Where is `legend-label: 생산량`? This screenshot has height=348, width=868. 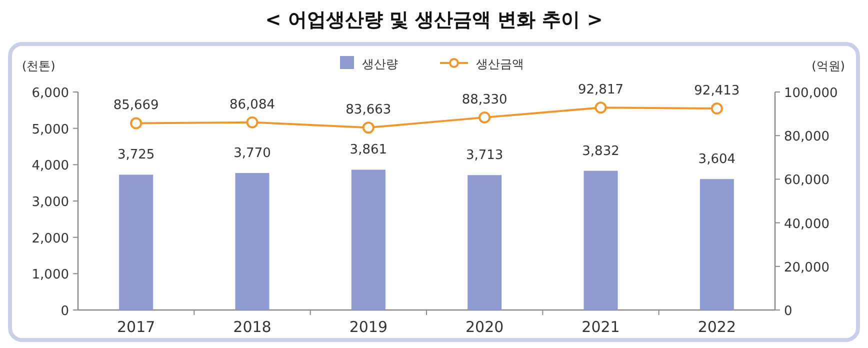 legend-label: 생산량 is located at coordinates (380, 64).